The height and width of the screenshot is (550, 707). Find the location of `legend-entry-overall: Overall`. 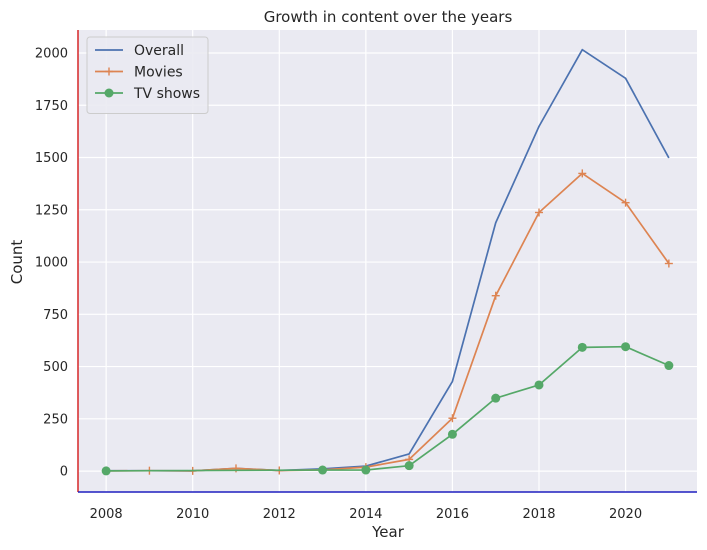

legend-entry-overall: Overall is located at coordinates (139, 51).